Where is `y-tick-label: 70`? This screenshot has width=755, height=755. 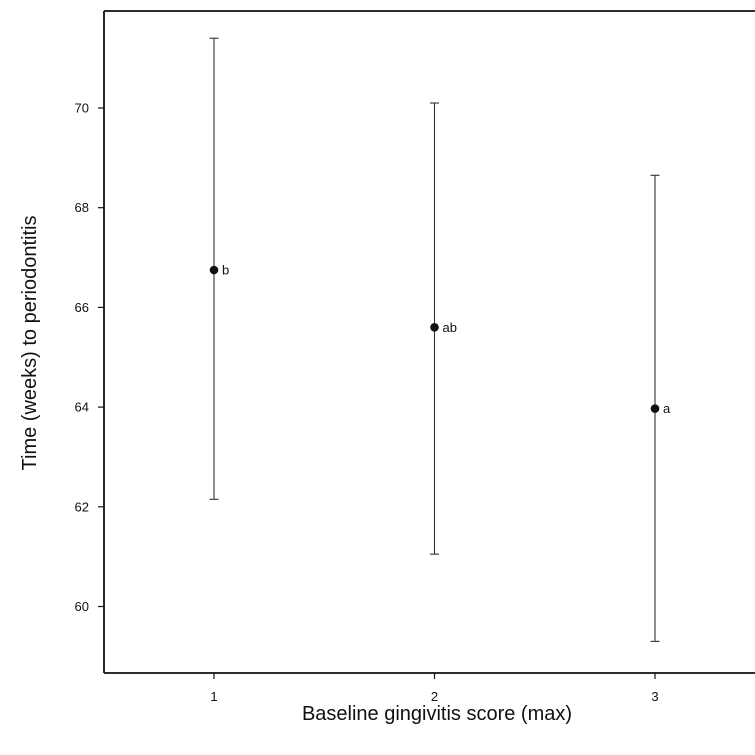
y-tick-label: 70 is located at coordinates (82, 108).